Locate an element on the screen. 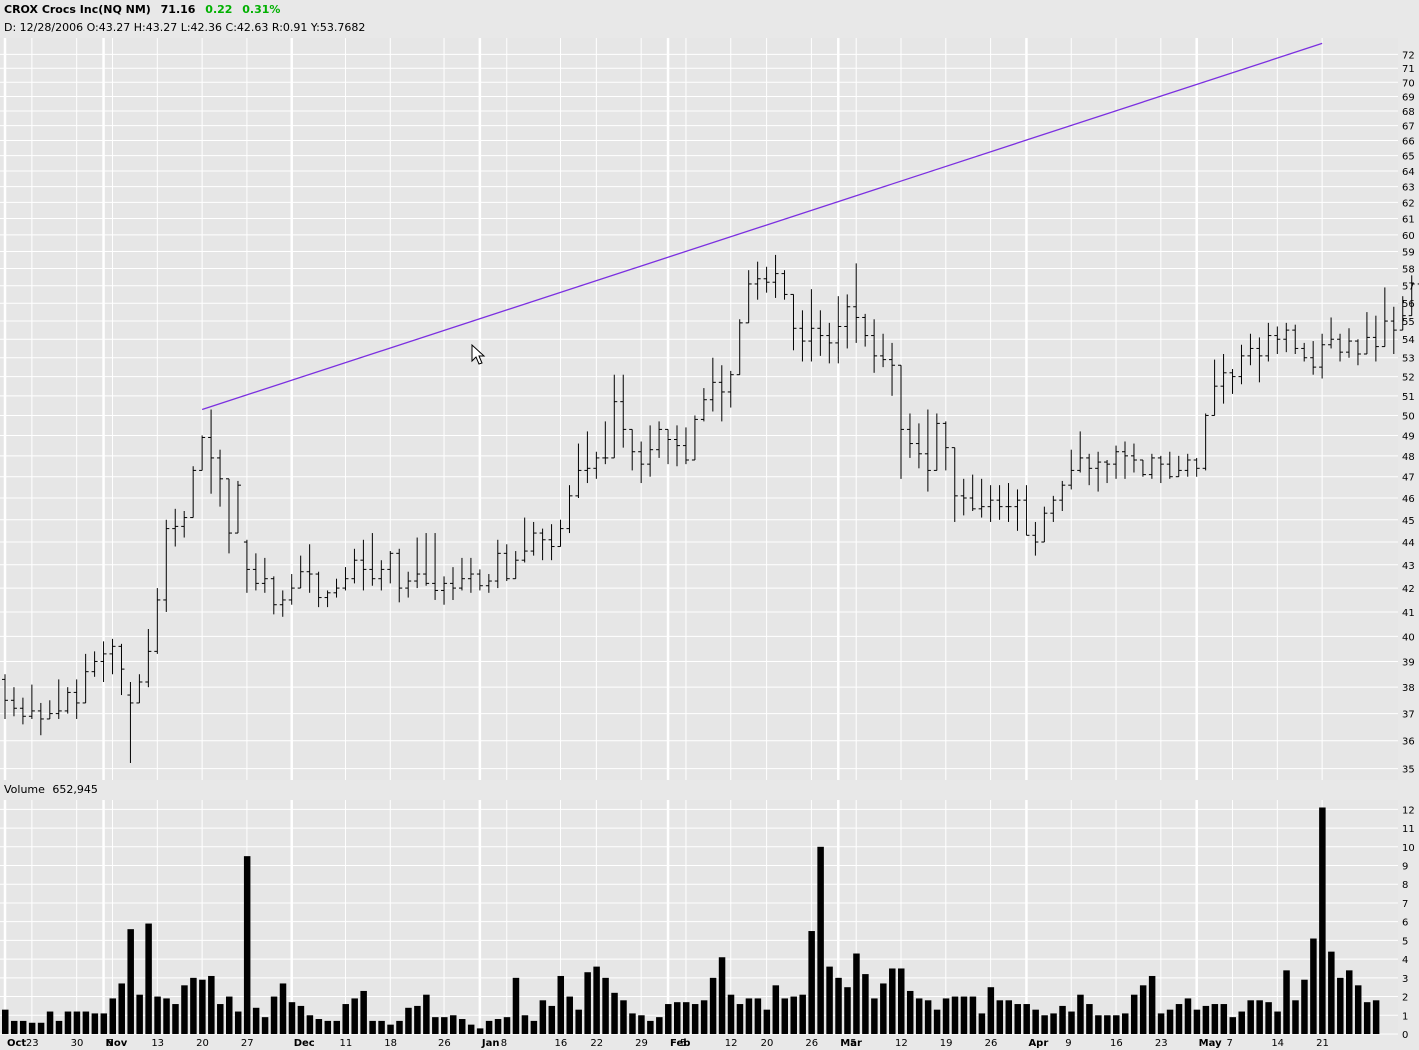 The height and width of the screenshot is (1050, 1419). price-tick-label: 69 is located at coordinates (1408, 98).